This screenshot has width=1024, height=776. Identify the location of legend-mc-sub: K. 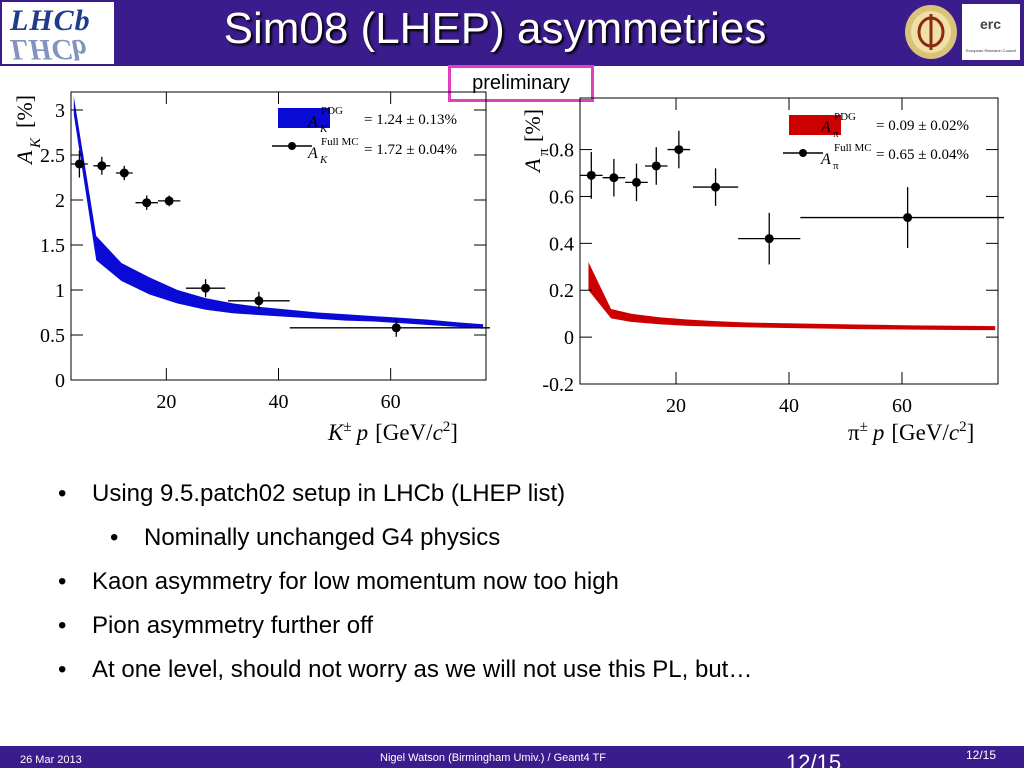
(323, 160).